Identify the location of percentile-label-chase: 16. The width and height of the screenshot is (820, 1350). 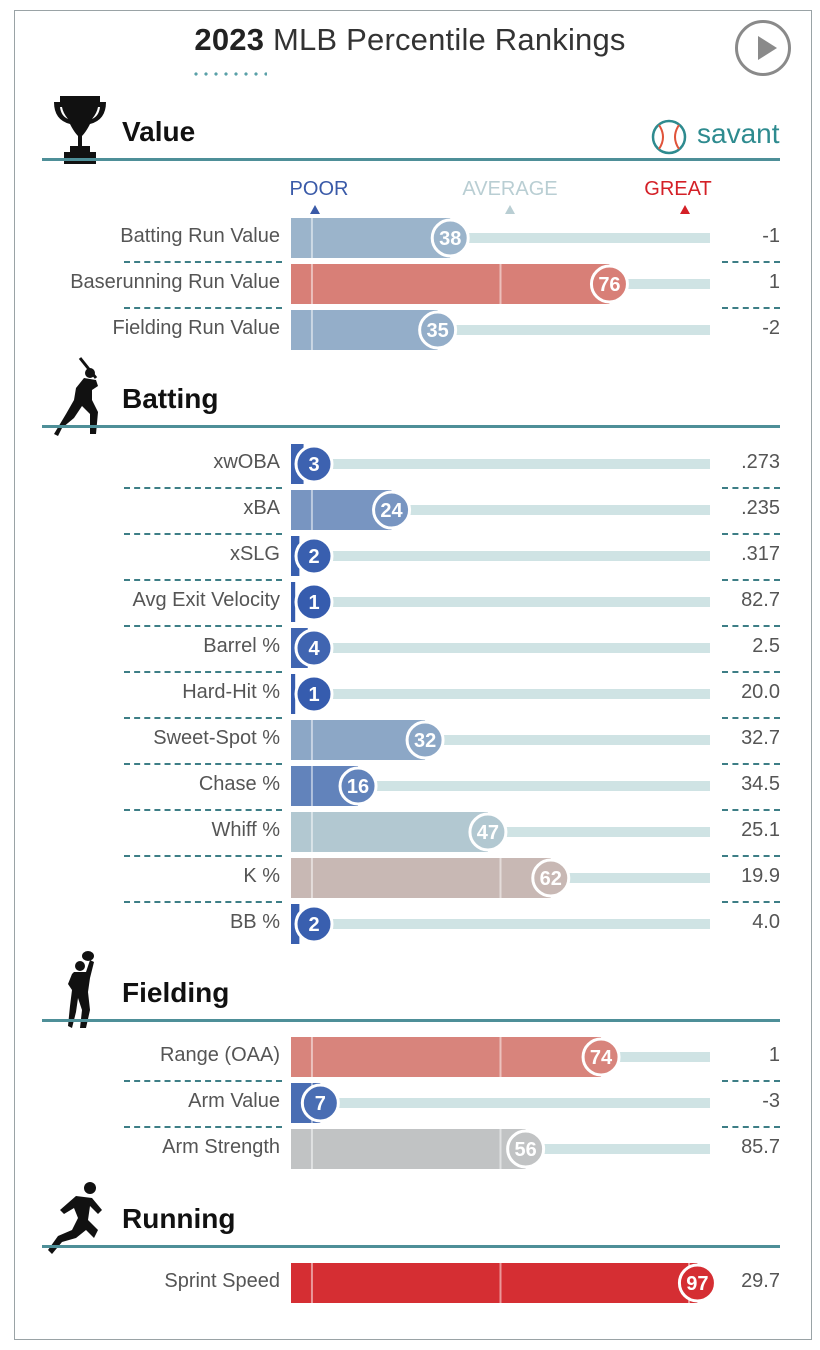
(358, 787).